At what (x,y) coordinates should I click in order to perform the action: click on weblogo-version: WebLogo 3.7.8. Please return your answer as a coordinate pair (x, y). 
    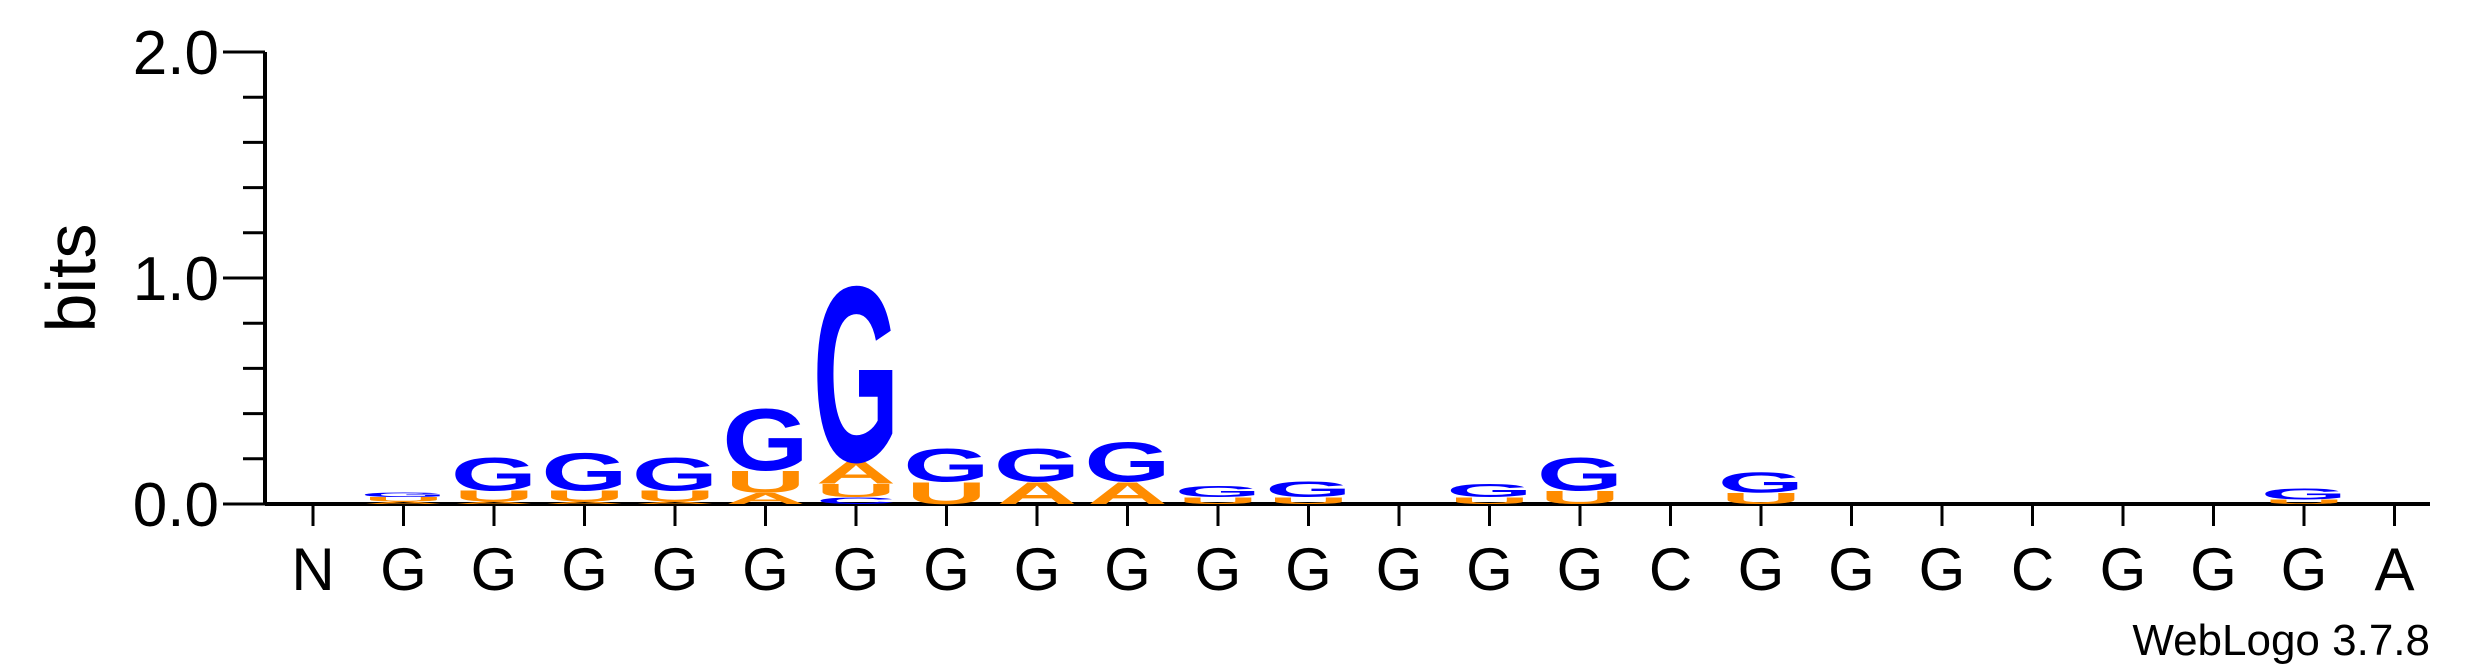
    Looking at the image, I should click on (2281, 640).